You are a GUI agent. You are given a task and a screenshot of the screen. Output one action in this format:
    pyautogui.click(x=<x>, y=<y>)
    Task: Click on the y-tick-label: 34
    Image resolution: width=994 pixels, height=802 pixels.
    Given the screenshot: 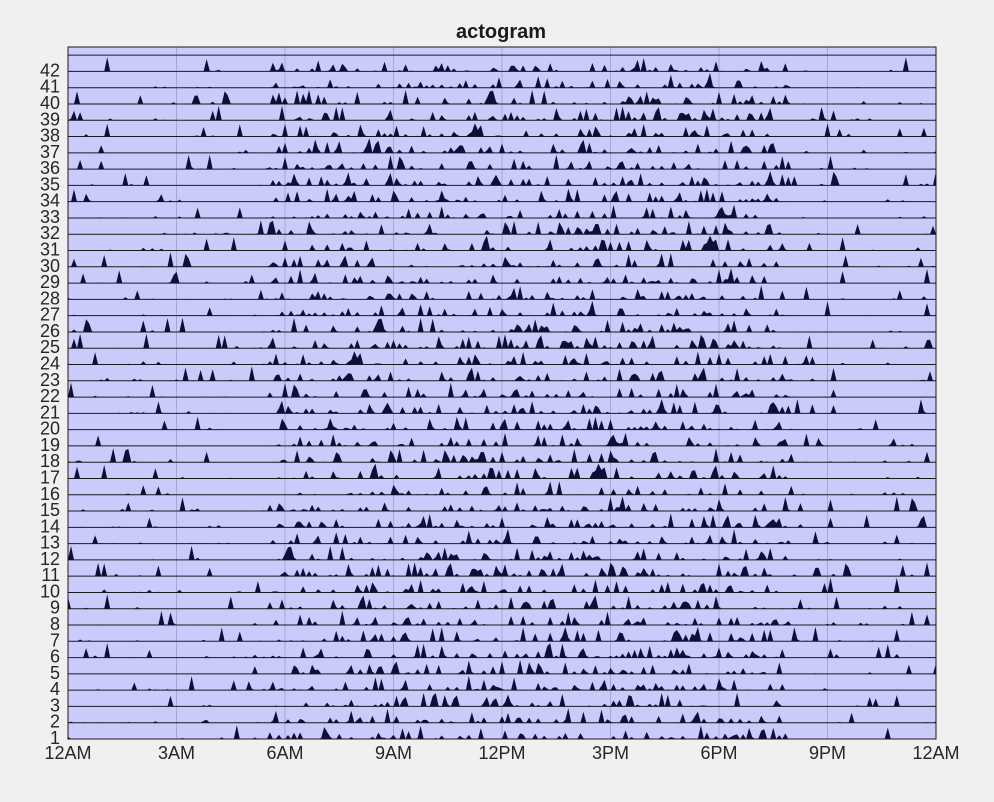 What is the action you would take?
    pyautogui.click(x=50, y=201)
    